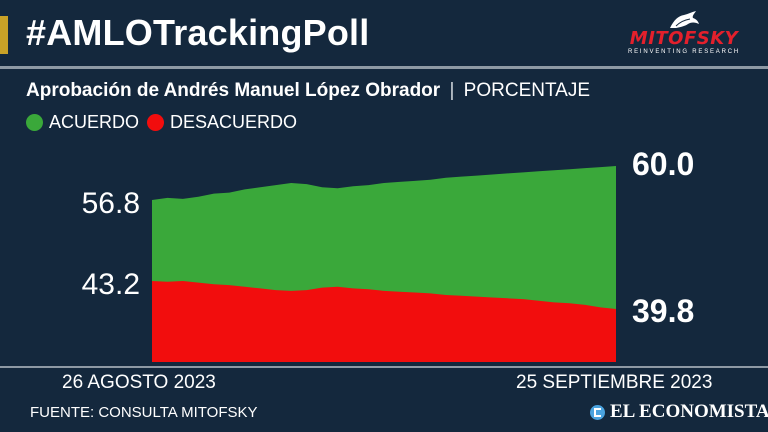  Describe the element at coordinates (384, 367) in the screenshot. I see `baseline-rule` at that location.